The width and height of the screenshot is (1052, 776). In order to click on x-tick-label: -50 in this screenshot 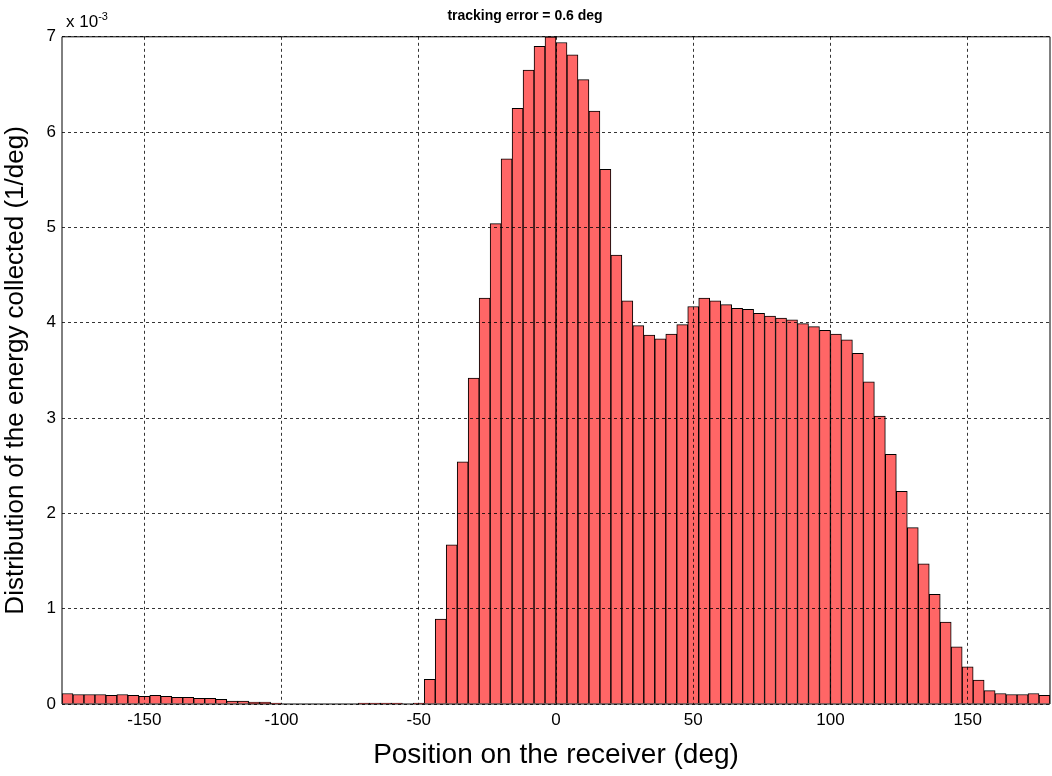, I will do `click(419, 719)`.